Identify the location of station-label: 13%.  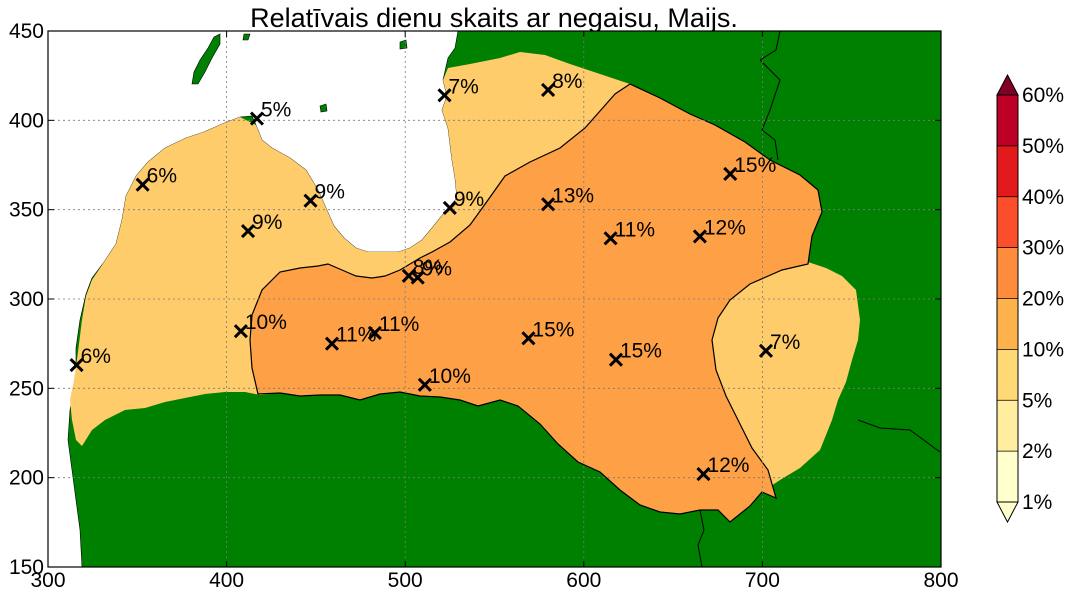
(573, 195).